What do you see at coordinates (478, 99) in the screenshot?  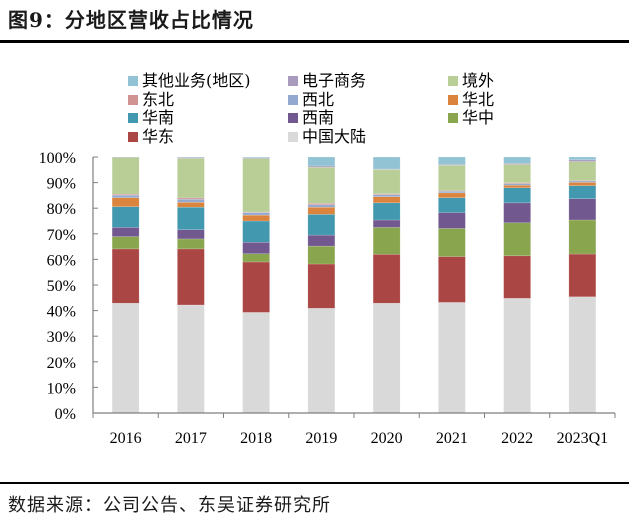 I see `legend-label: 华北` at bounding box center [478, 99].